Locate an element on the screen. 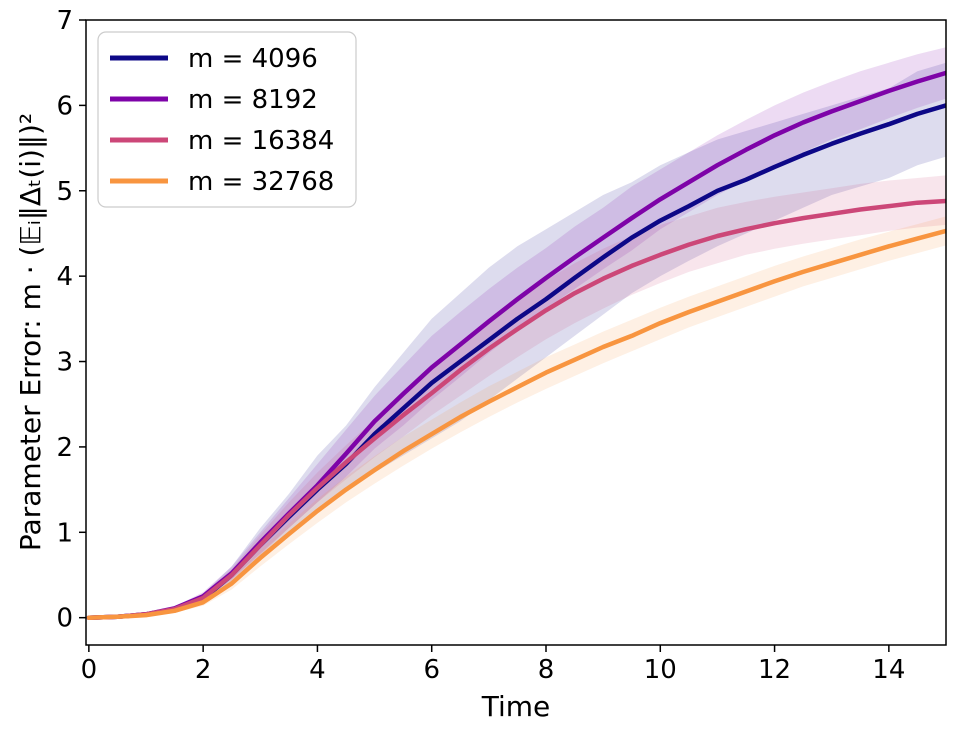 This screenshot has width=957, height=734. legend-label: m = 16384 is located at coordinates (261, 141).